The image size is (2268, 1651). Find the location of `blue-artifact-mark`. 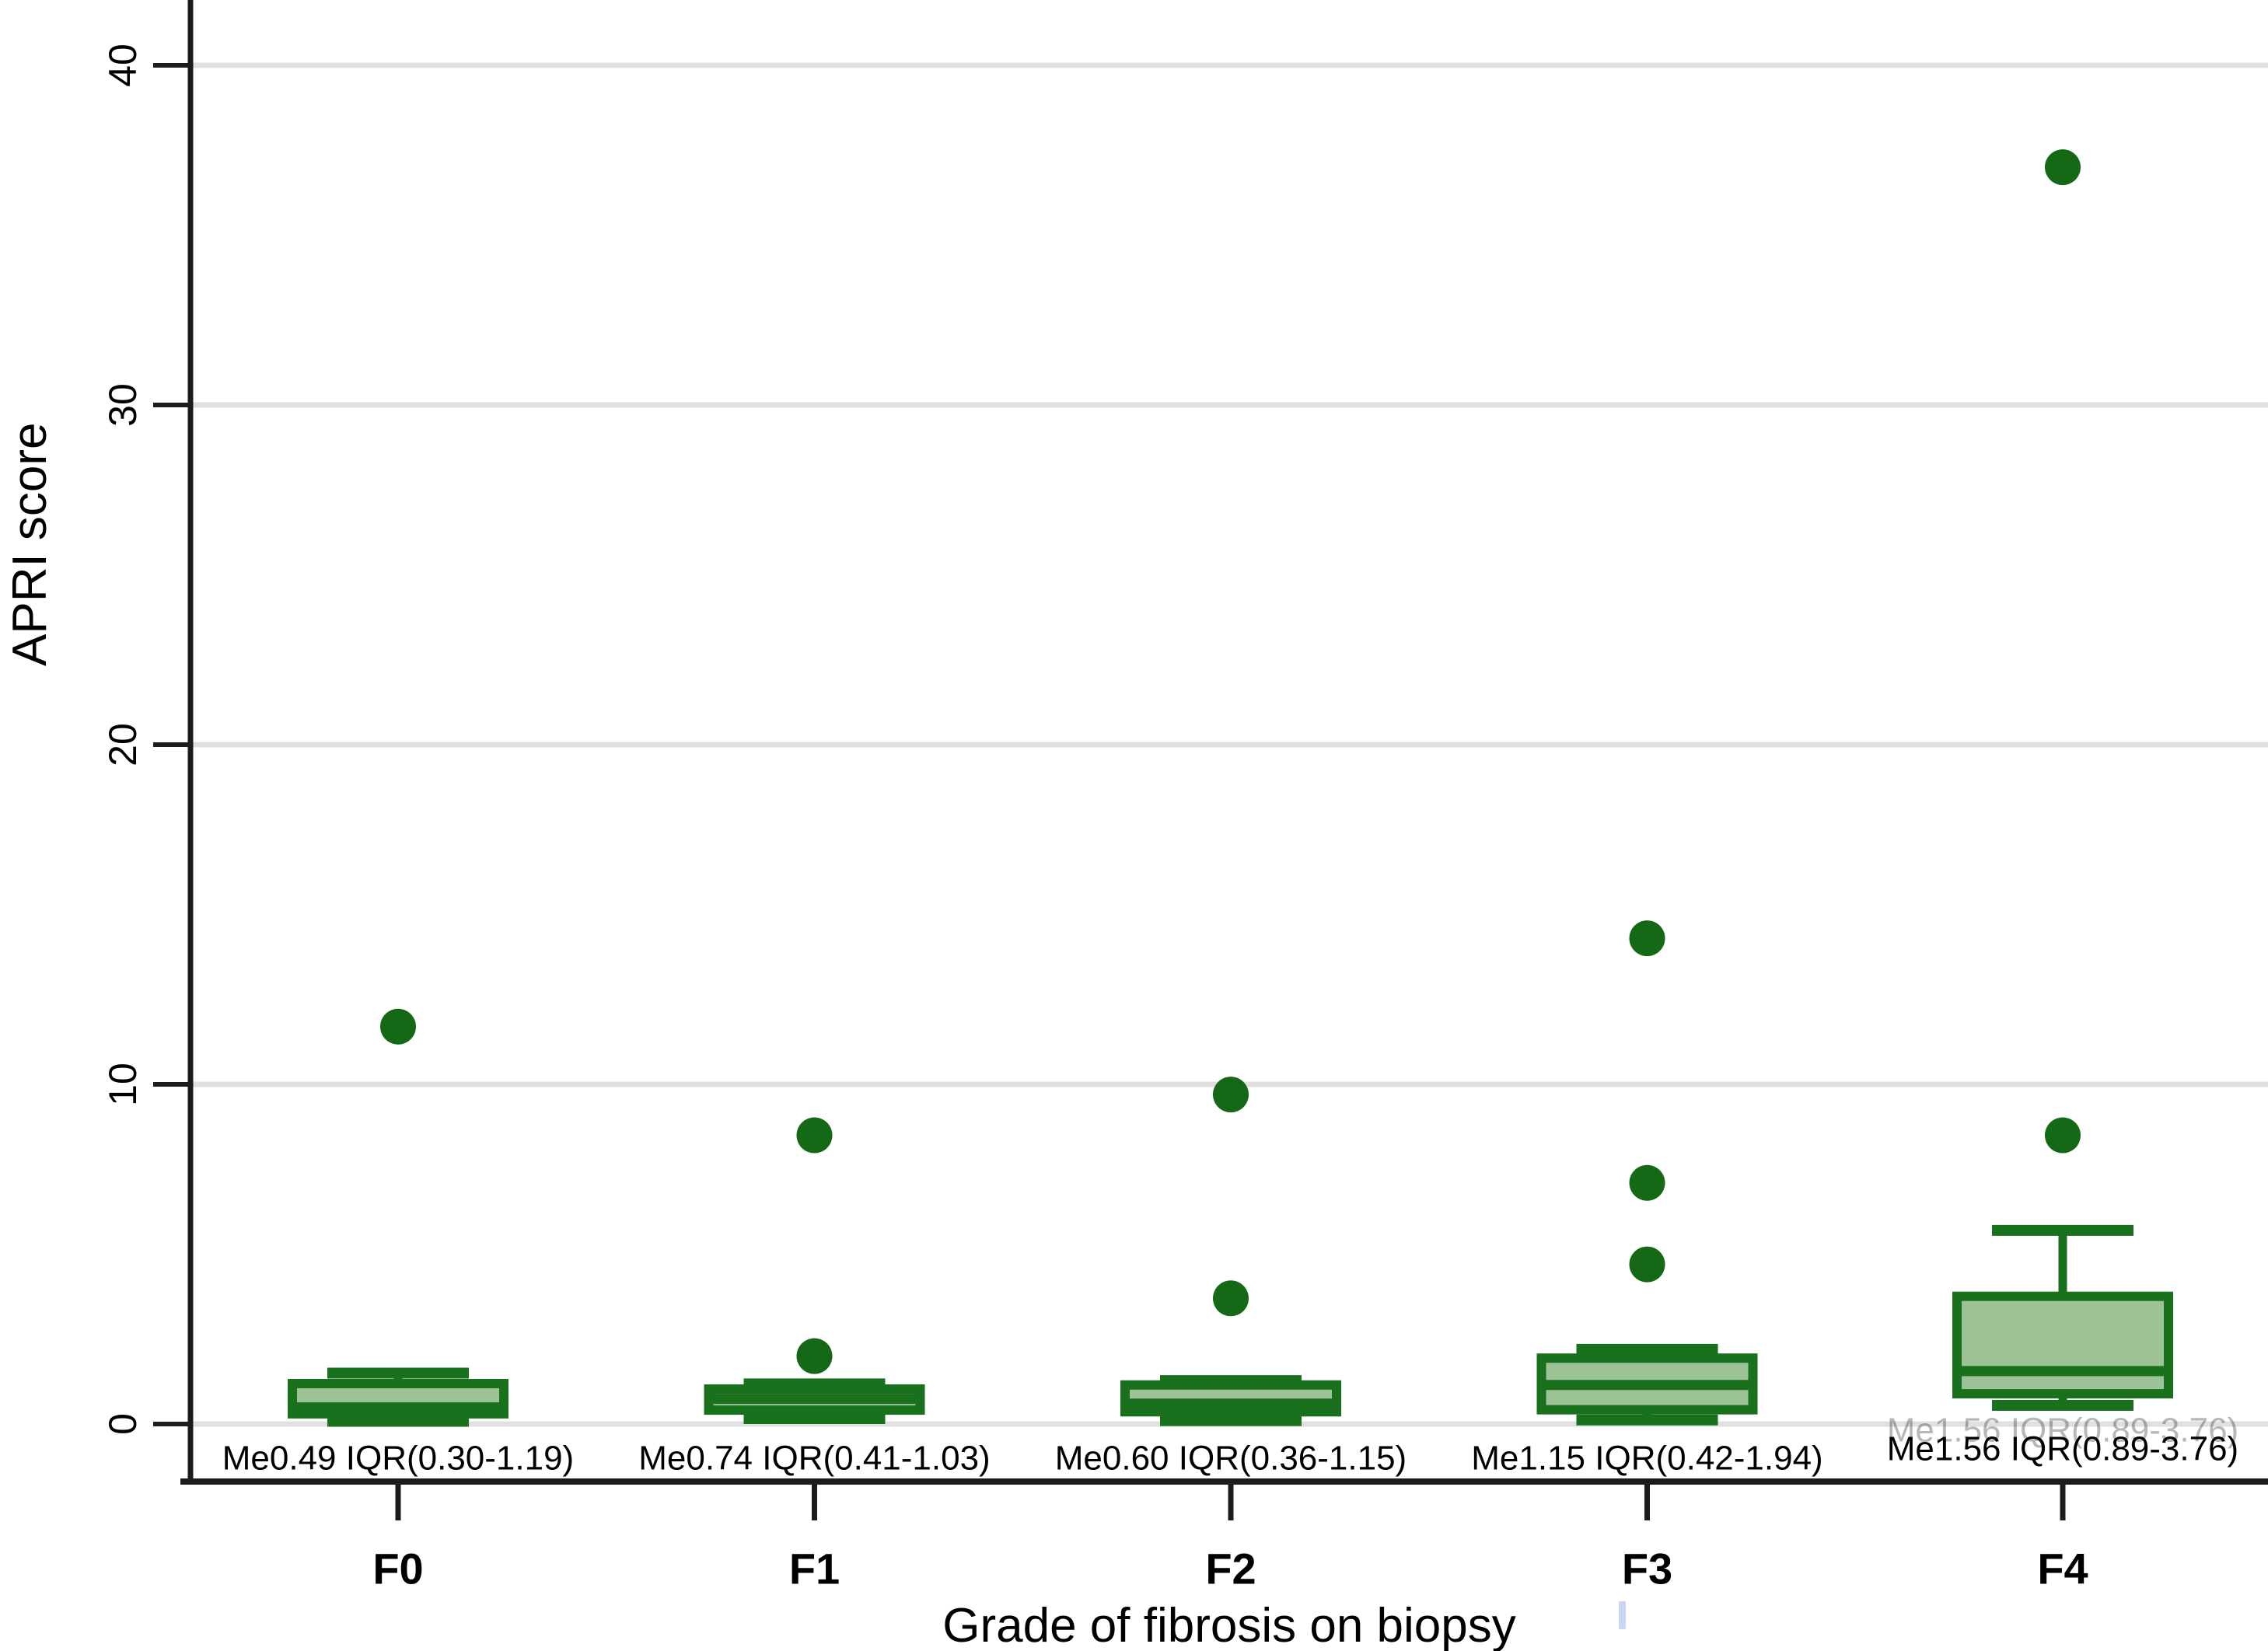

blue-artifact-mark is located at coordinates (1622, 1615).